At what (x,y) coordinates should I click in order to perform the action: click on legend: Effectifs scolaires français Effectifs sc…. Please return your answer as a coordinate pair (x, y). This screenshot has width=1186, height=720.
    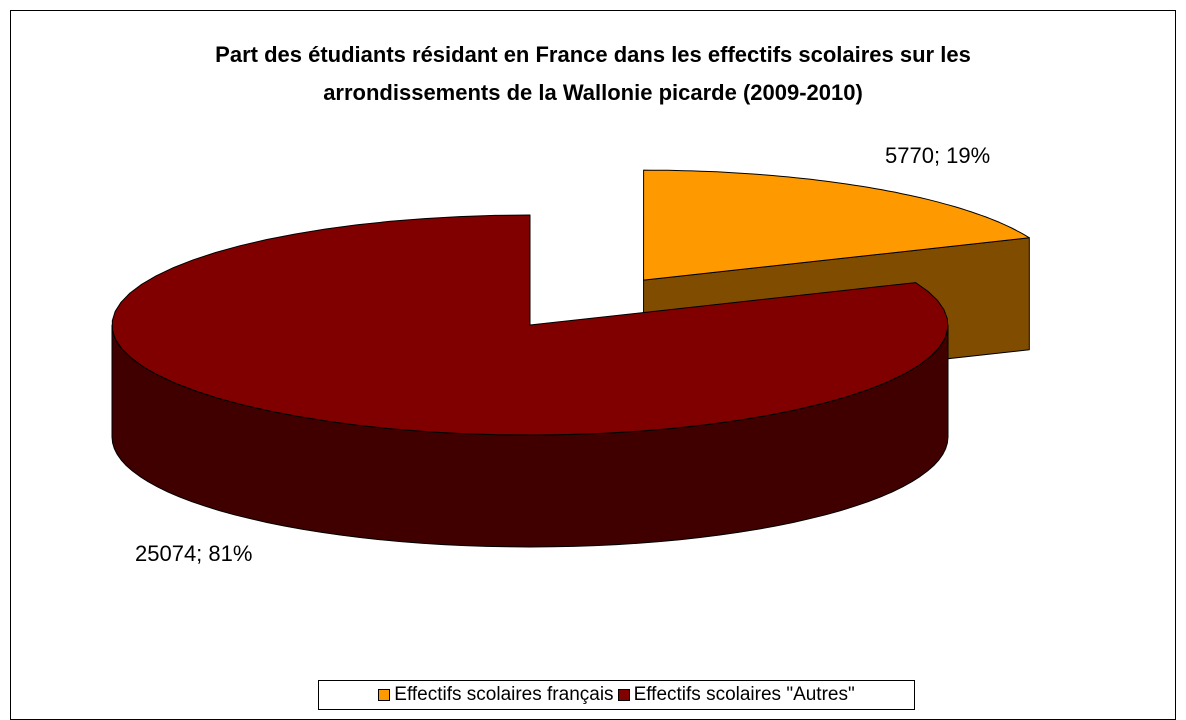
    Looking at the image, I should click on (616, 695).